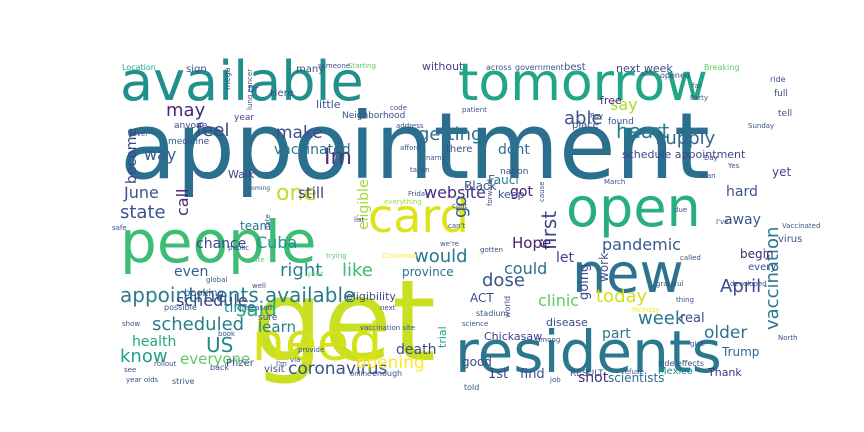 The height and width of the screenshot is (432, 864). Describe the element at coordinates (742, 192) in the screenshot. I see `cloud-word: hard` at that location.